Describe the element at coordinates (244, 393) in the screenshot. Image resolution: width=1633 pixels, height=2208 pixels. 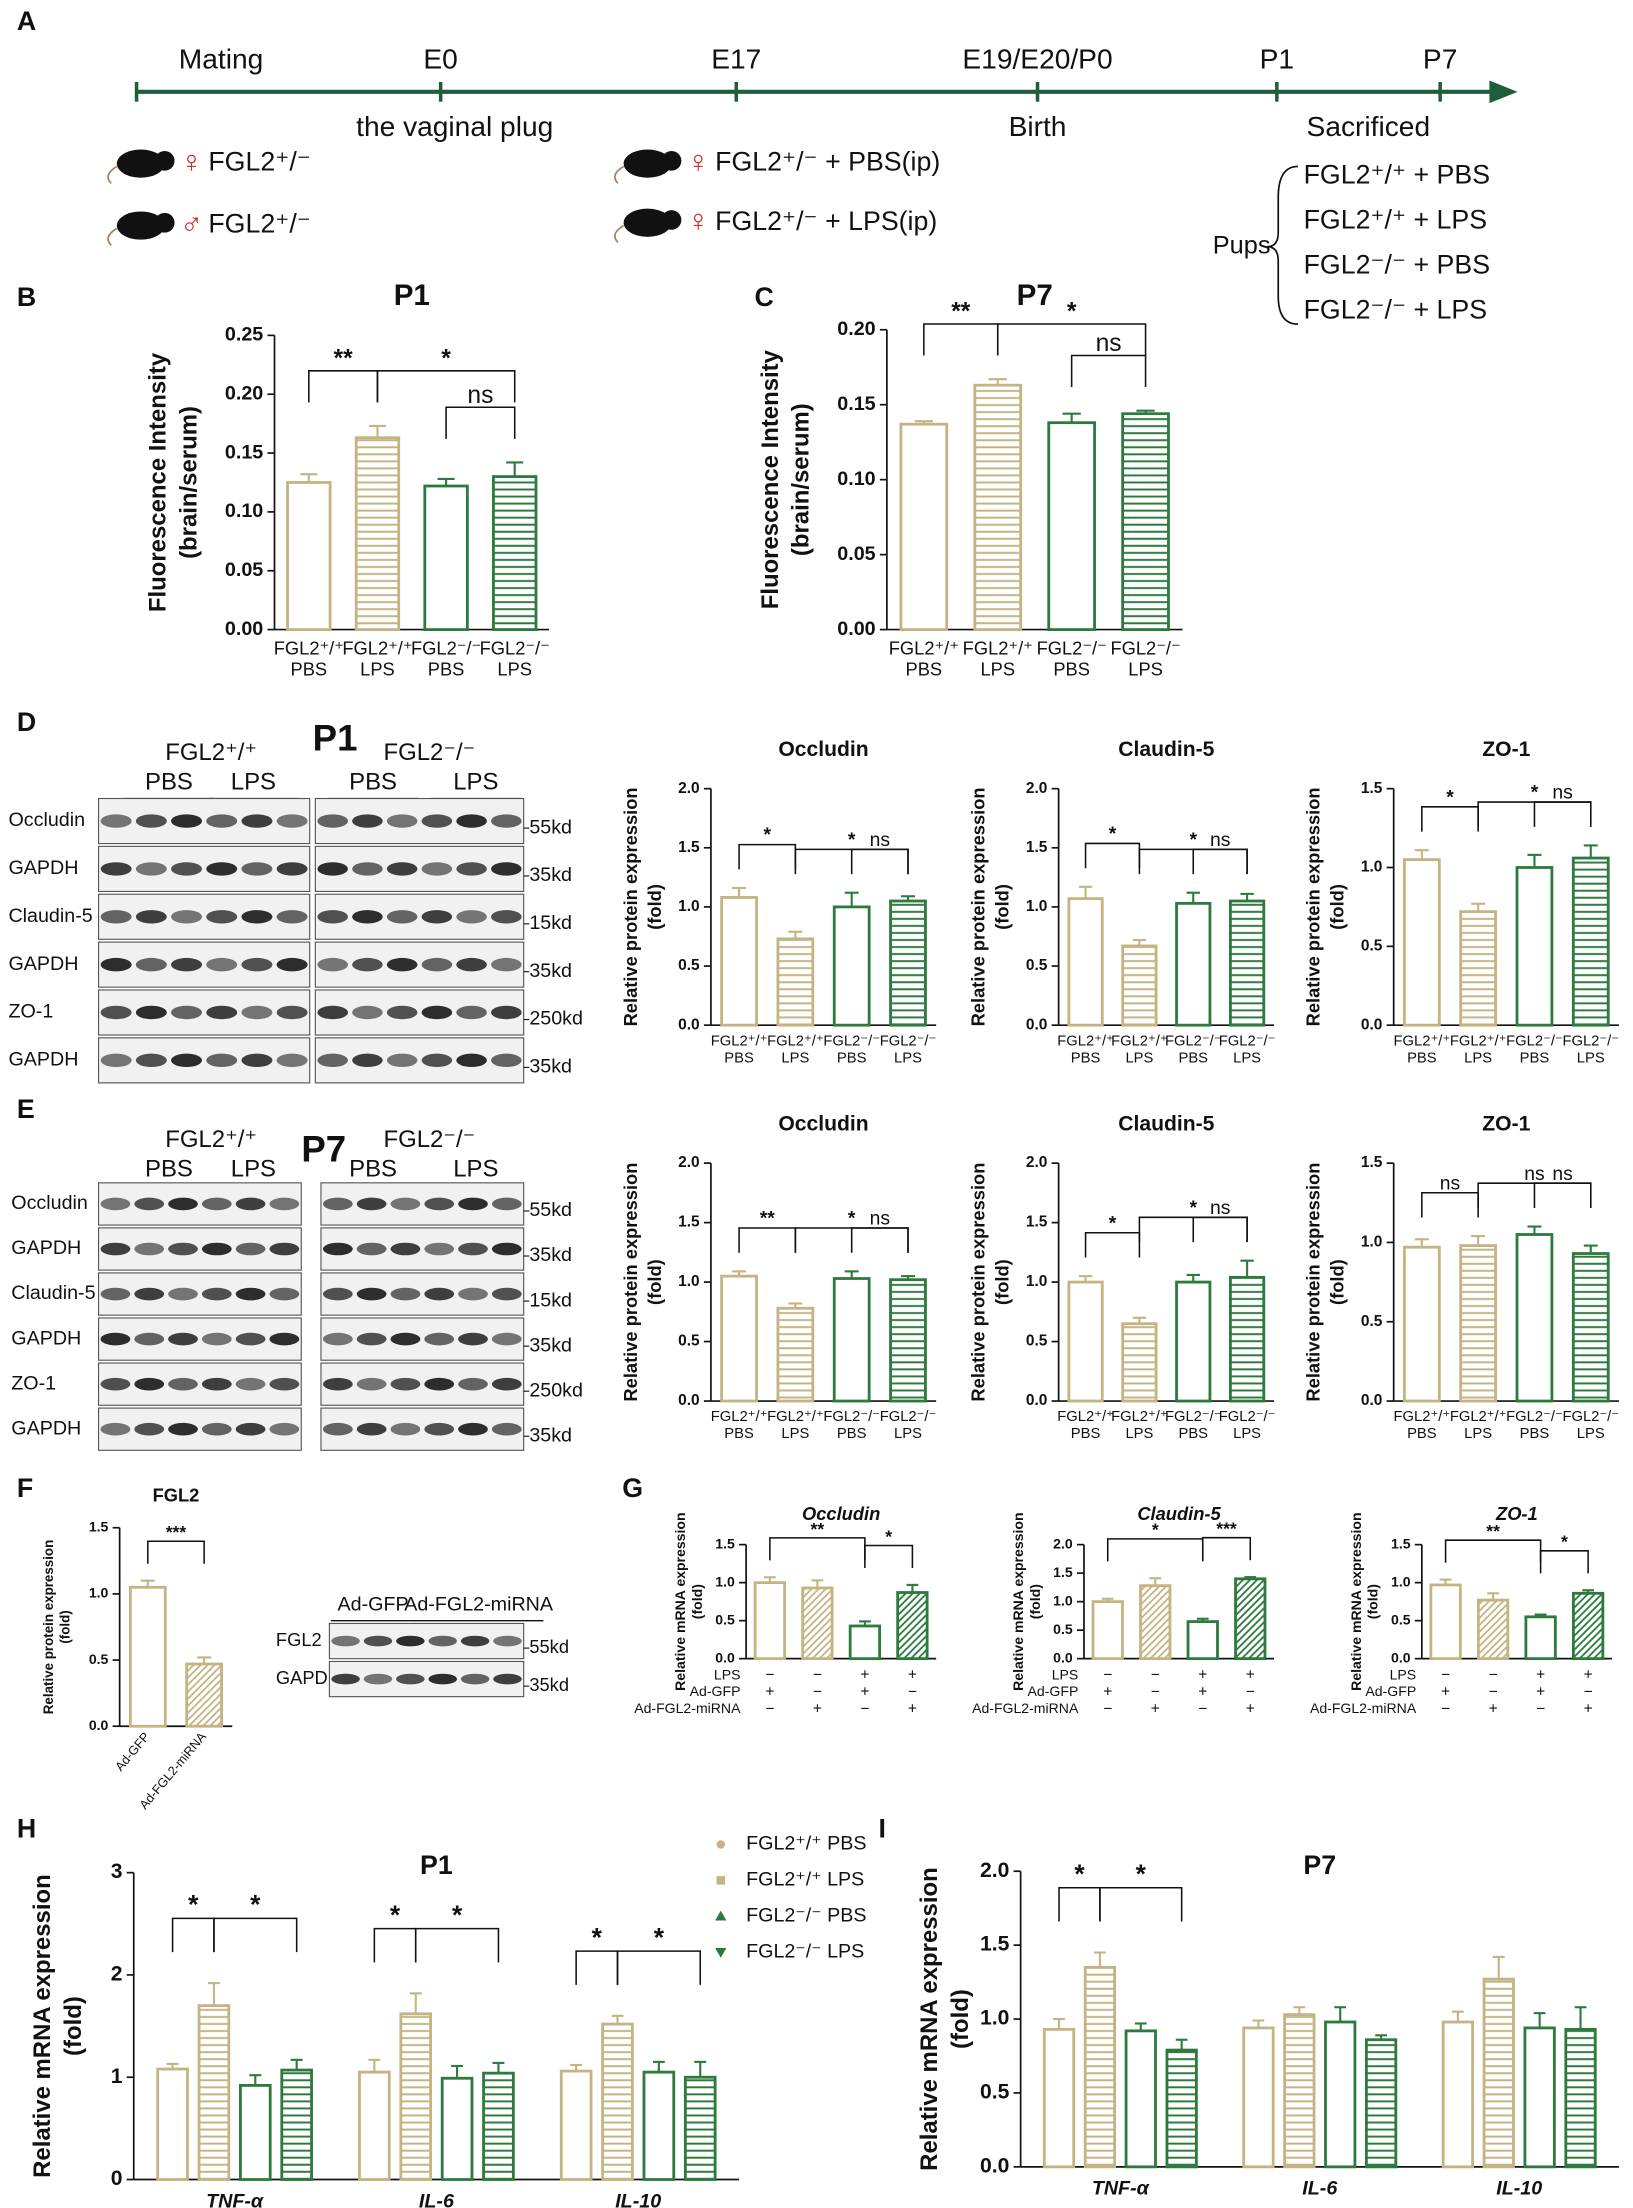
I see `y-tick-label: 0.20` at that location.